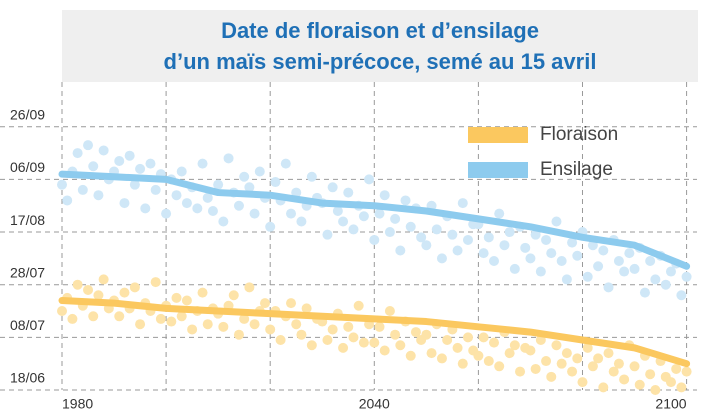 This screenshot has height=414, width=707. I want to click on chart-title: Date de floraison et d’ensilage, so click(380, 30).